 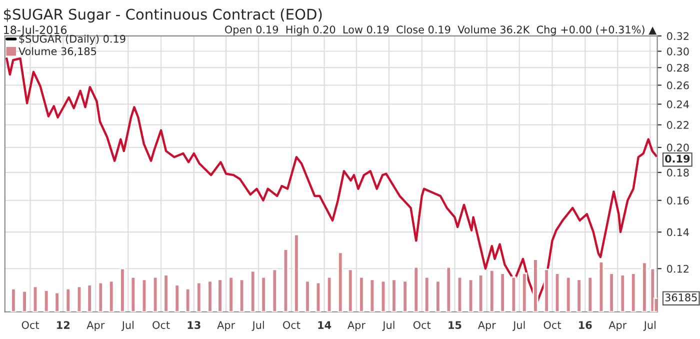 I want to click on y-tick-label: 0.18, so click(x=678, y=172).